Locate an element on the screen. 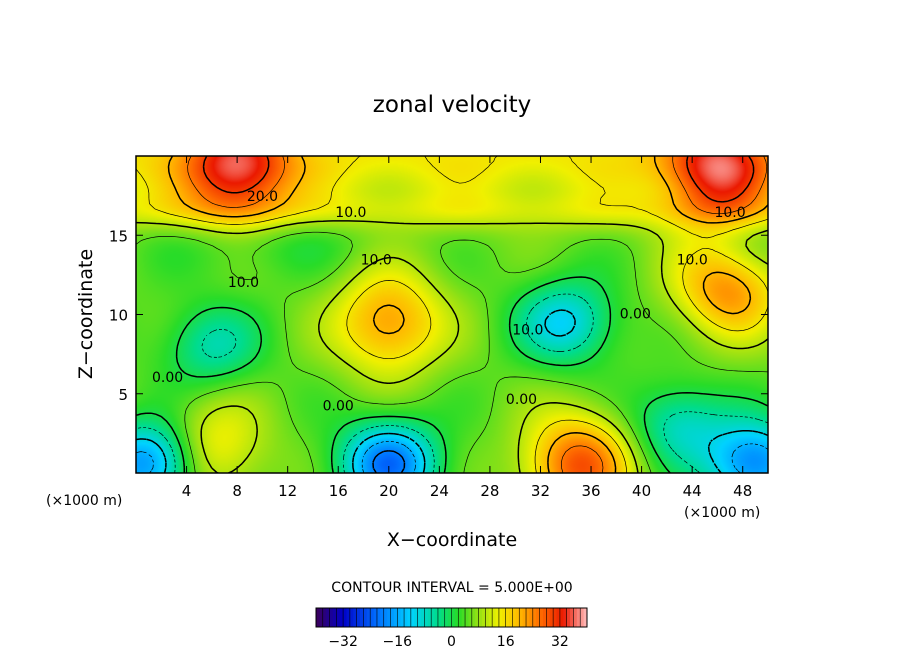 This screenshot has width=904, height=654. x-tick-label: 4 is located at coordinates (187, 491).